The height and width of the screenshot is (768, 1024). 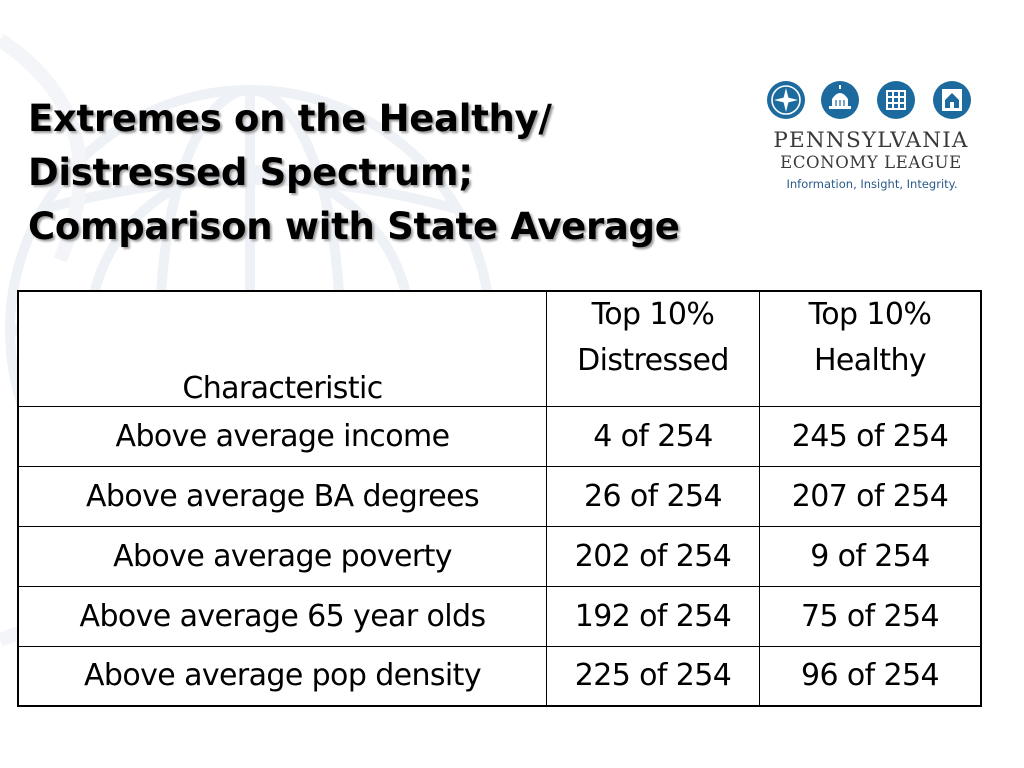 What do you see at coordinates (653, 676) in the screenshot?
I see `cell-distressed: 225 of 254` at bounding box center [653, 676].